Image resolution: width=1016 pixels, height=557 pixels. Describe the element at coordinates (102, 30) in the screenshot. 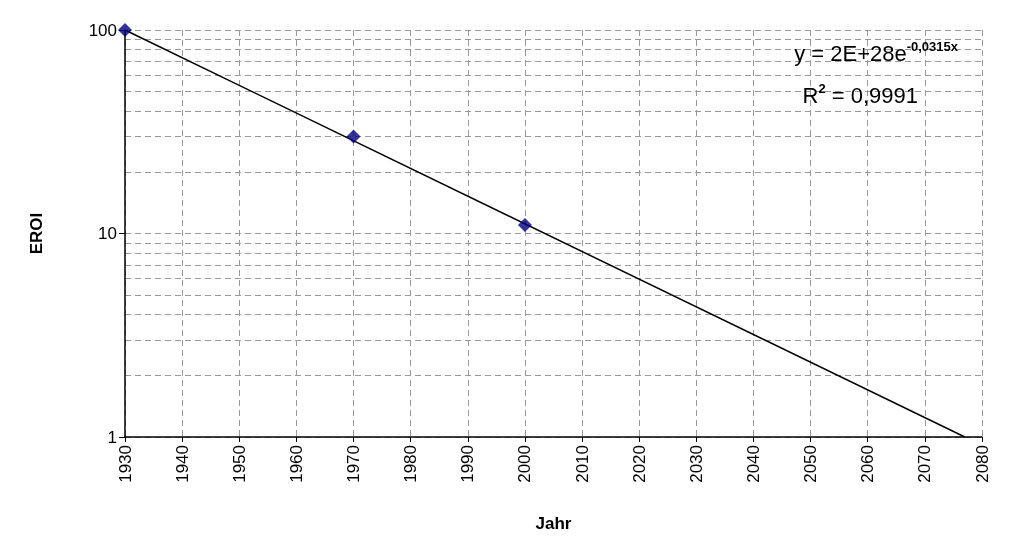

I see `y-tick-label: 100` at that location.